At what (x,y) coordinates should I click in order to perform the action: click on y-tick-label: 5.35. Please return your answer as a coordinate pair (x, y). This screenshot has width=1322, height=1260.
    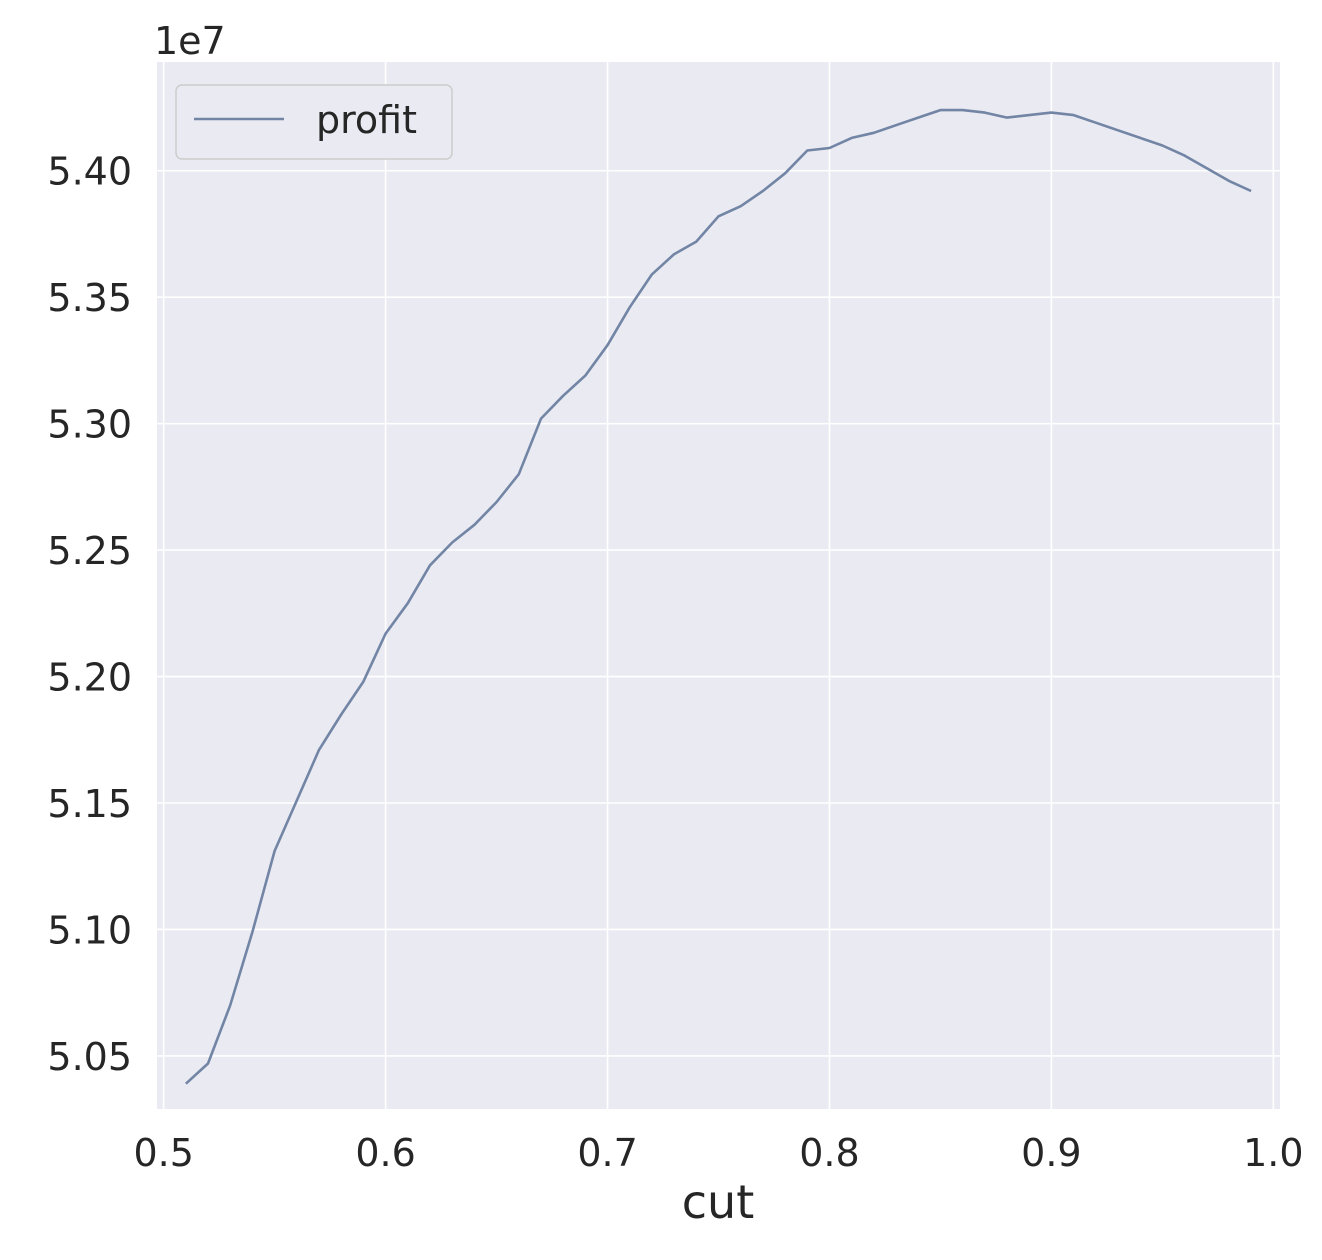
    Looking at the image, I should click on (89, 298).